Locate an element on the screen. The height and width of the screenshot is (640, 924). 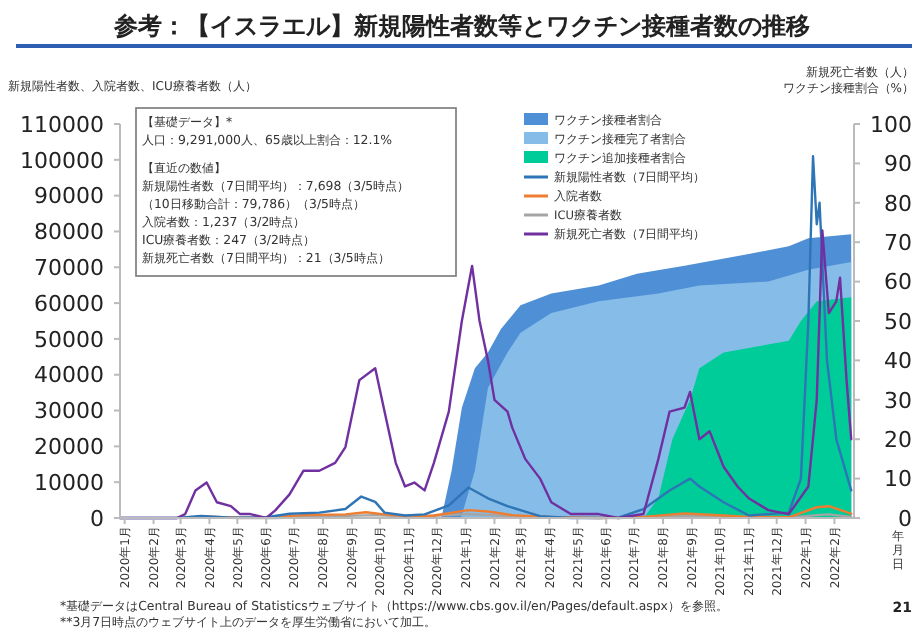
y-tick-label: 10000 is located at coordinates (69, 482).